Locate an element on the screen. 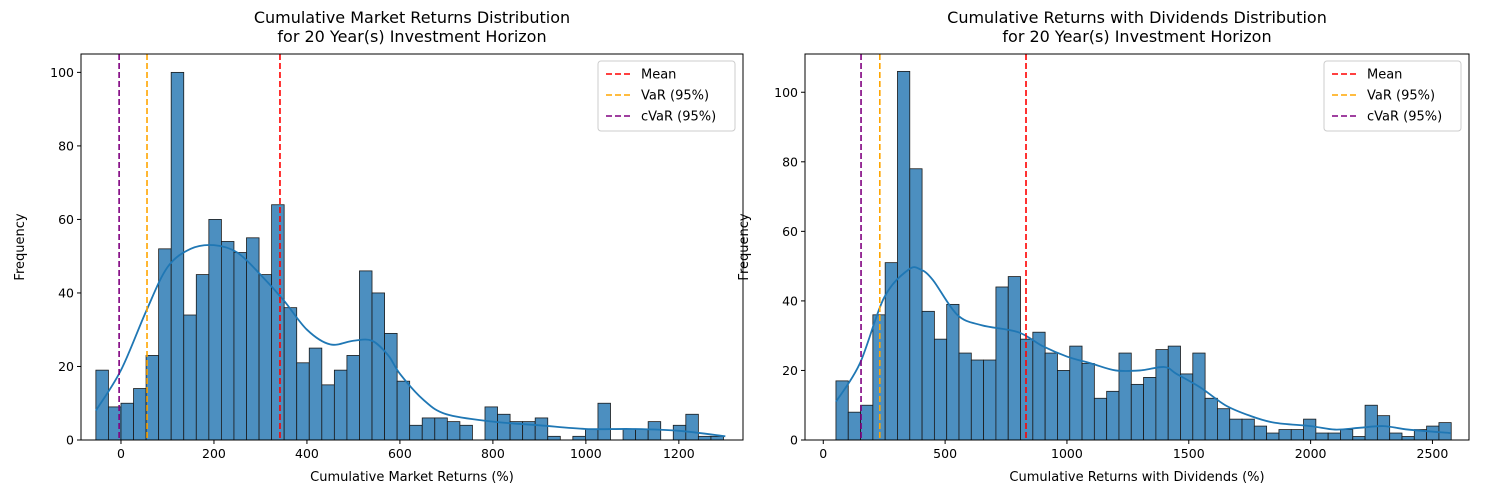 Image resolution: width=1489 pixels, height=492 pixels. x-ticks: 0 200 400 600 800 1000 1200 is located at coordinates (406, 450).